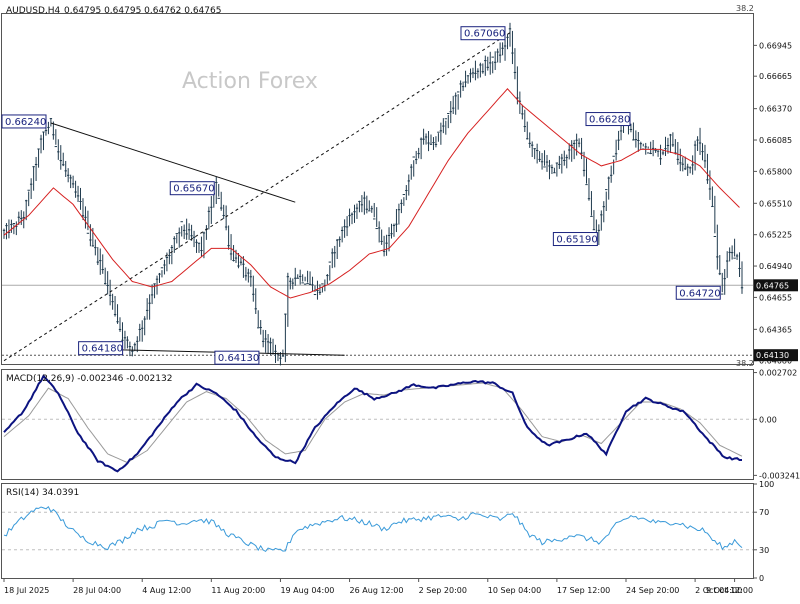 The height and width of the screenshot is (604, 800). Describe the element at coordinates (238, 590) in the screenshot. I see `time-axis-label: 11 Aug 20:00` at that location.